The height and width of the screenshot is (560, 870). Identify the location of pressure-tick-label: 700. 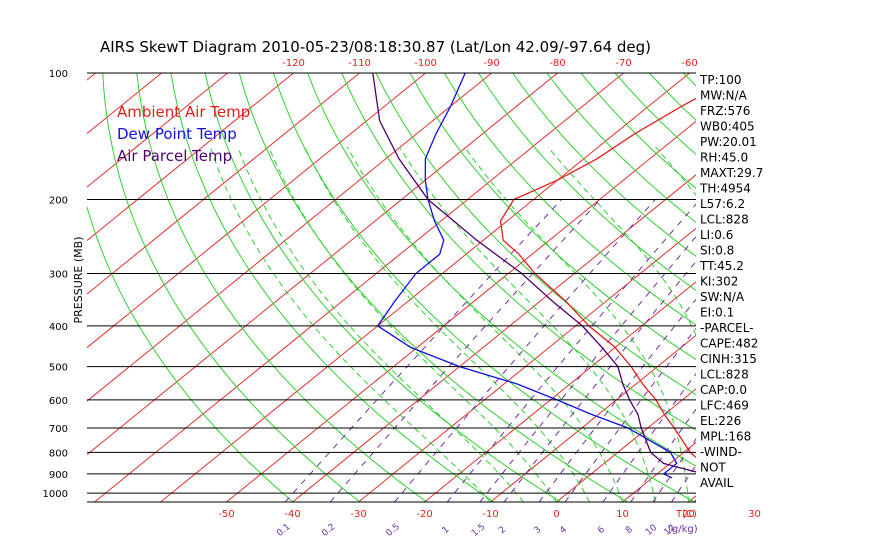
(58, 429).